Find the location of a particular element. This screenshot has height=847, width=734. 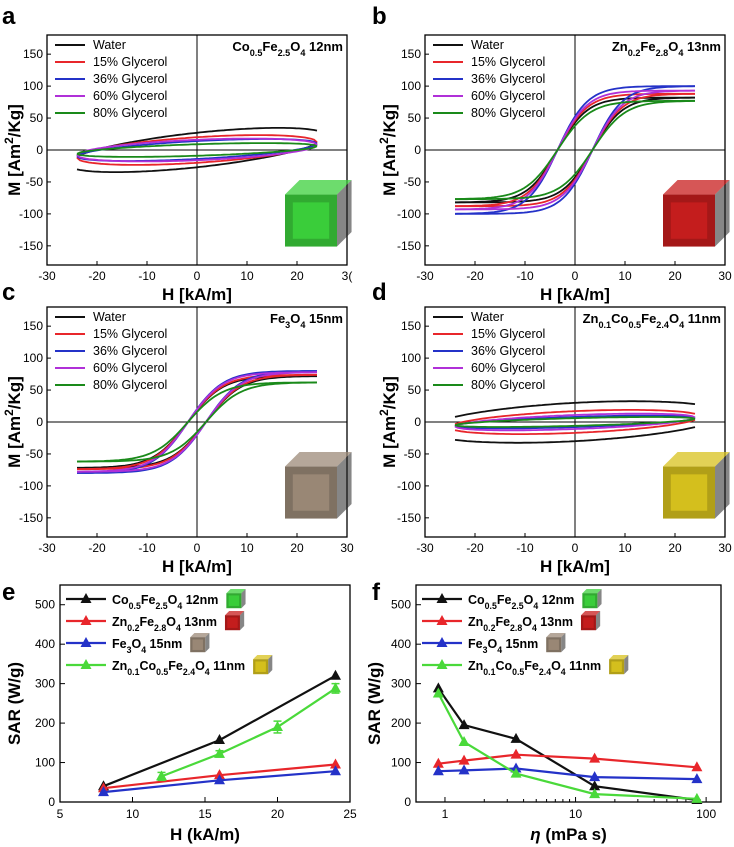

material-cube is located at coordinates (696, 485).